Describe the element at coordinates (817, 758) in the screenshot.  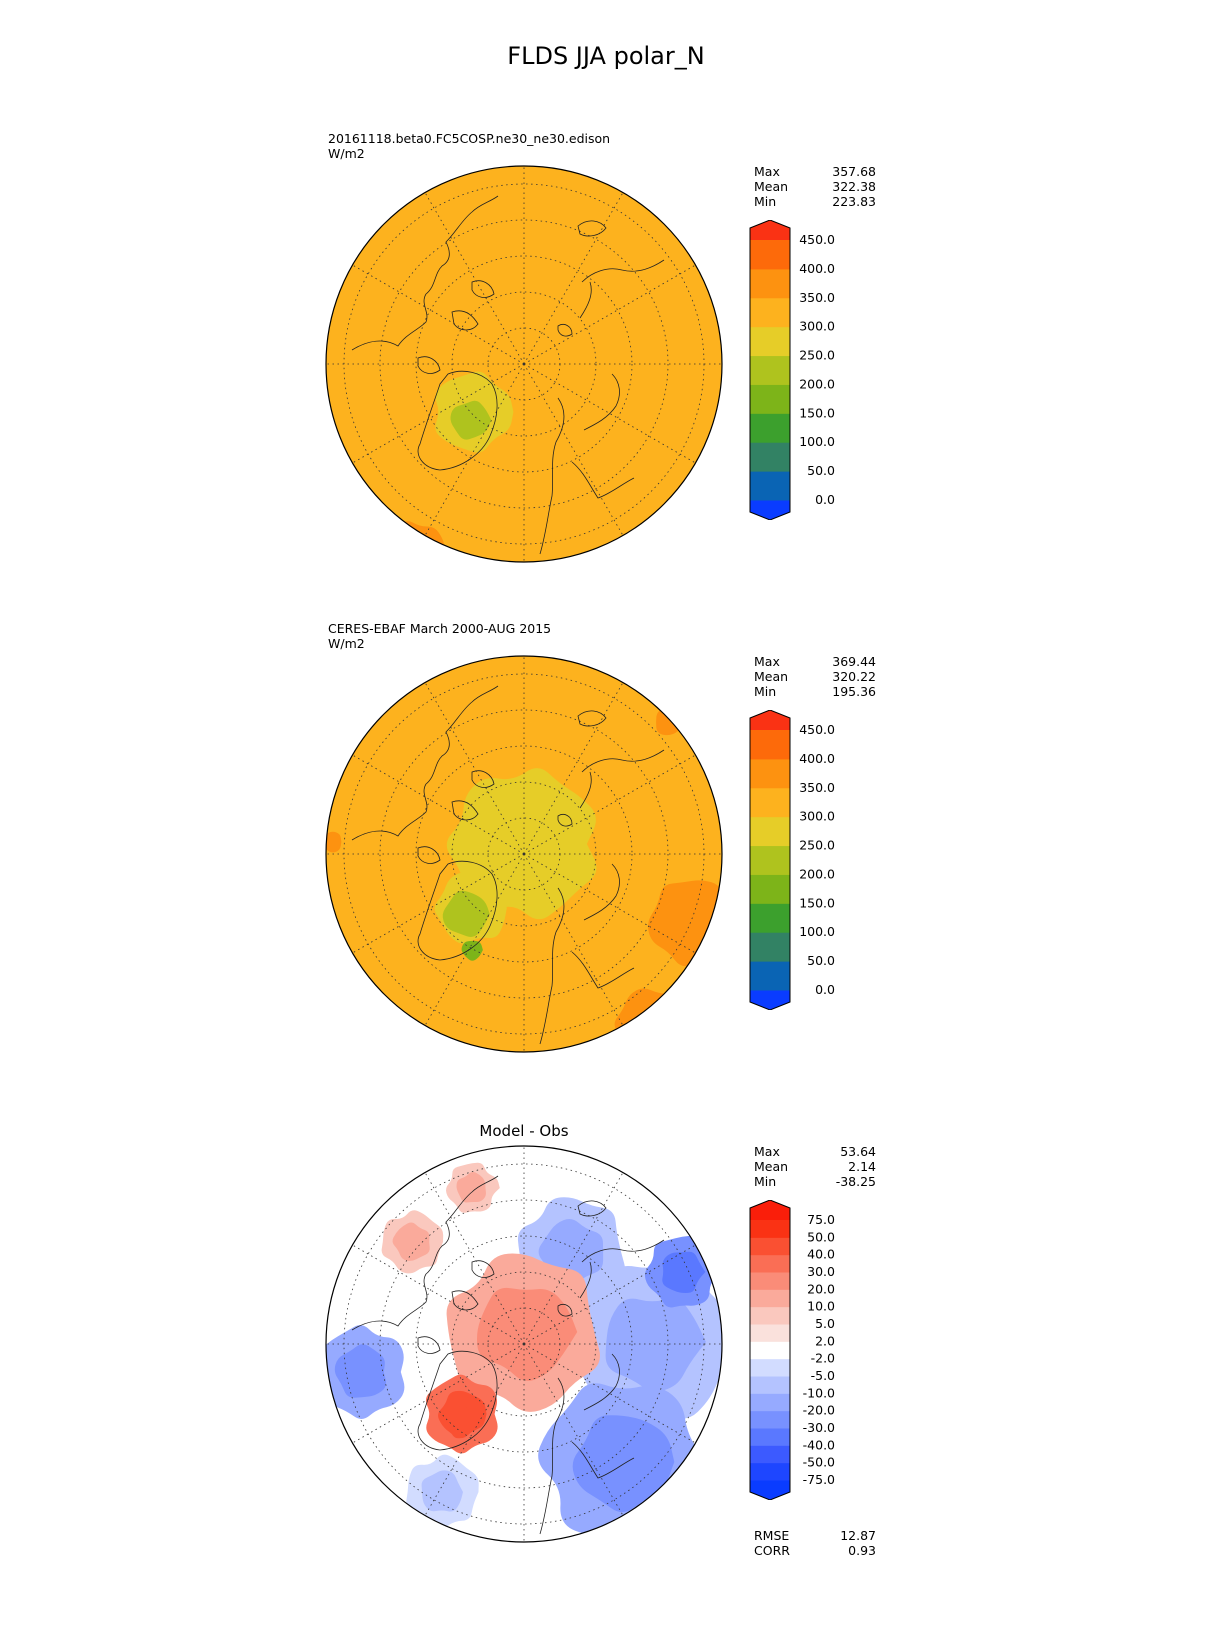
I see `colorbar-tick-label: 400.0` at that location.